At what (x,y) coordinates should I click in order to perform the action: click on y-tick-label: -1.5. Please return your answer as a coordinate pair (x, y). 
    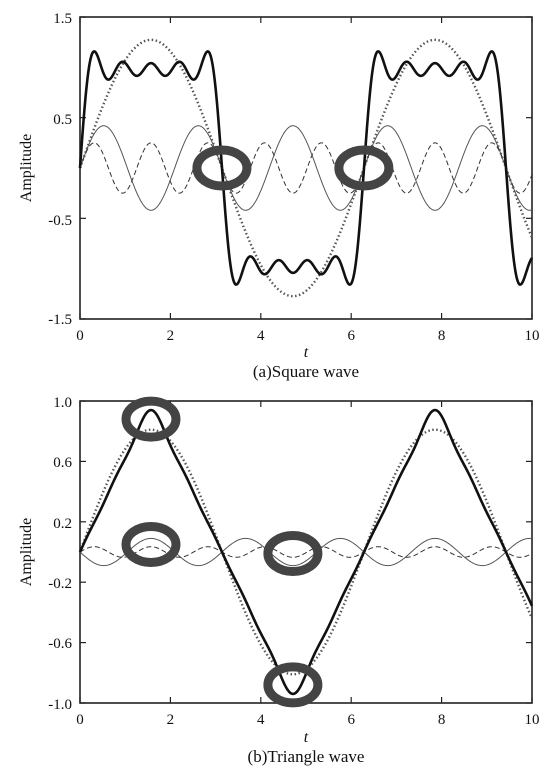
    Looking at the image, I should click on (60, 320).